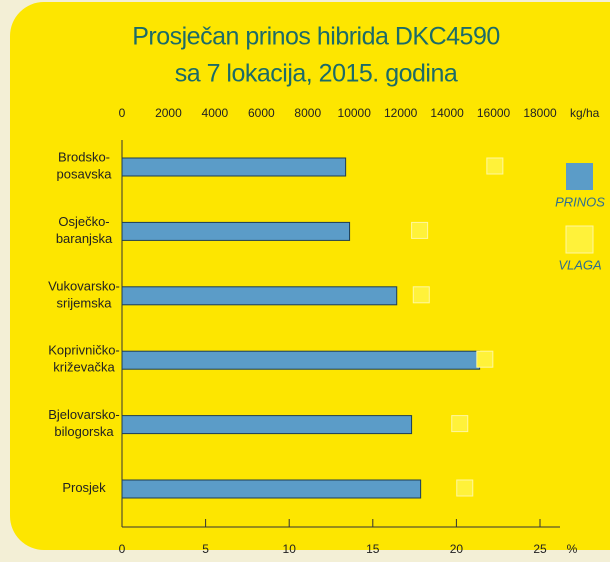 The height and width of the screenshot is (562, 610). I want to click on y-tick-label: Koprivničko-križevačka, so click(84, 359).